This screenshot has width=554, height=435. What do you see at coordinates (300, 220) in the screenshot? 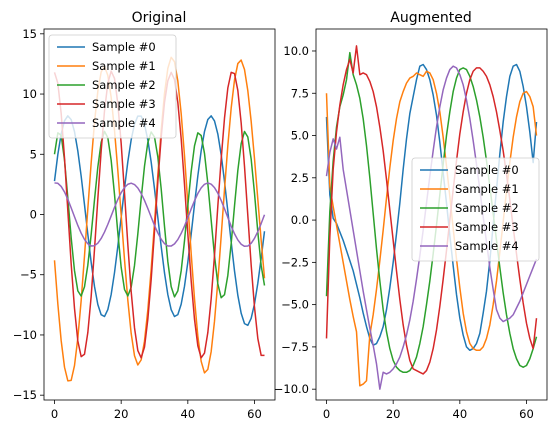
I see `y-tick-label: 0.0` at bounding box center [300, 220].